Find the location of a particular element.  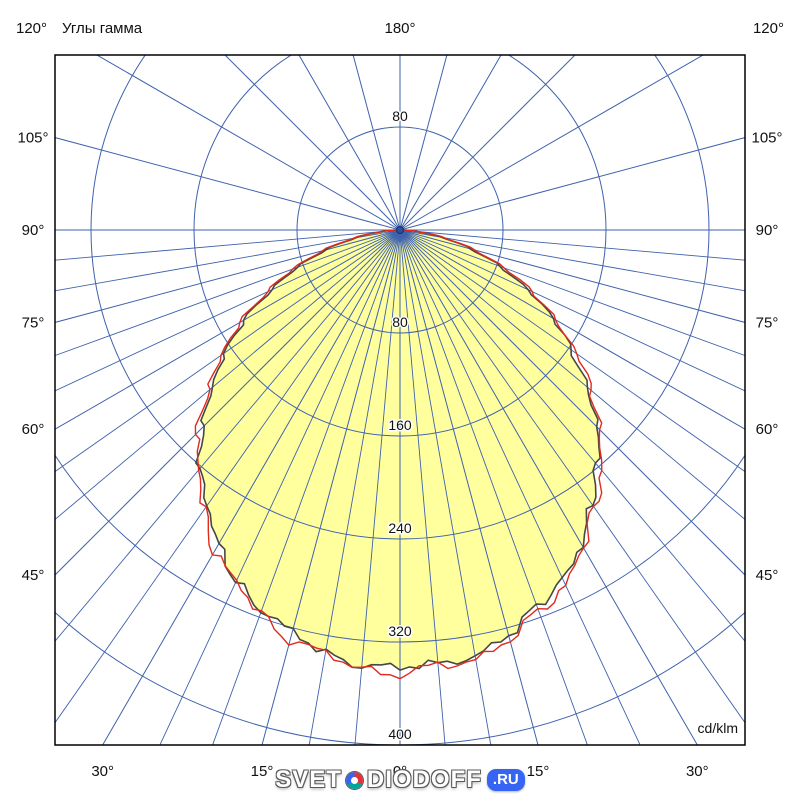

gamma-angle-label-left: 45° is located at coordinates (33, 575).